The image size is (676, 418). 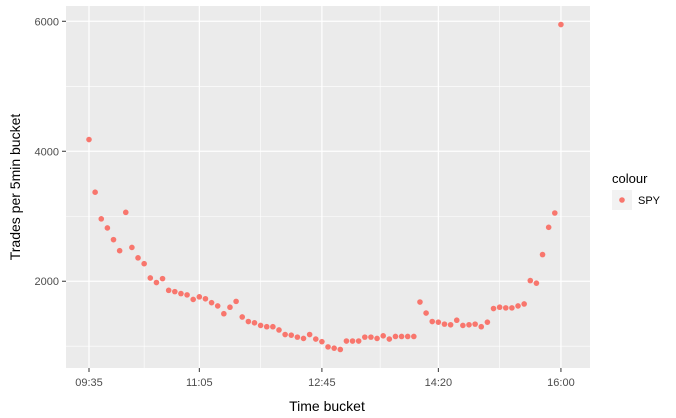 What do you see at coordinates (47, 282) in the screenshot?
I see `y-tick-label: 2000` at bounding box center [47, 282].